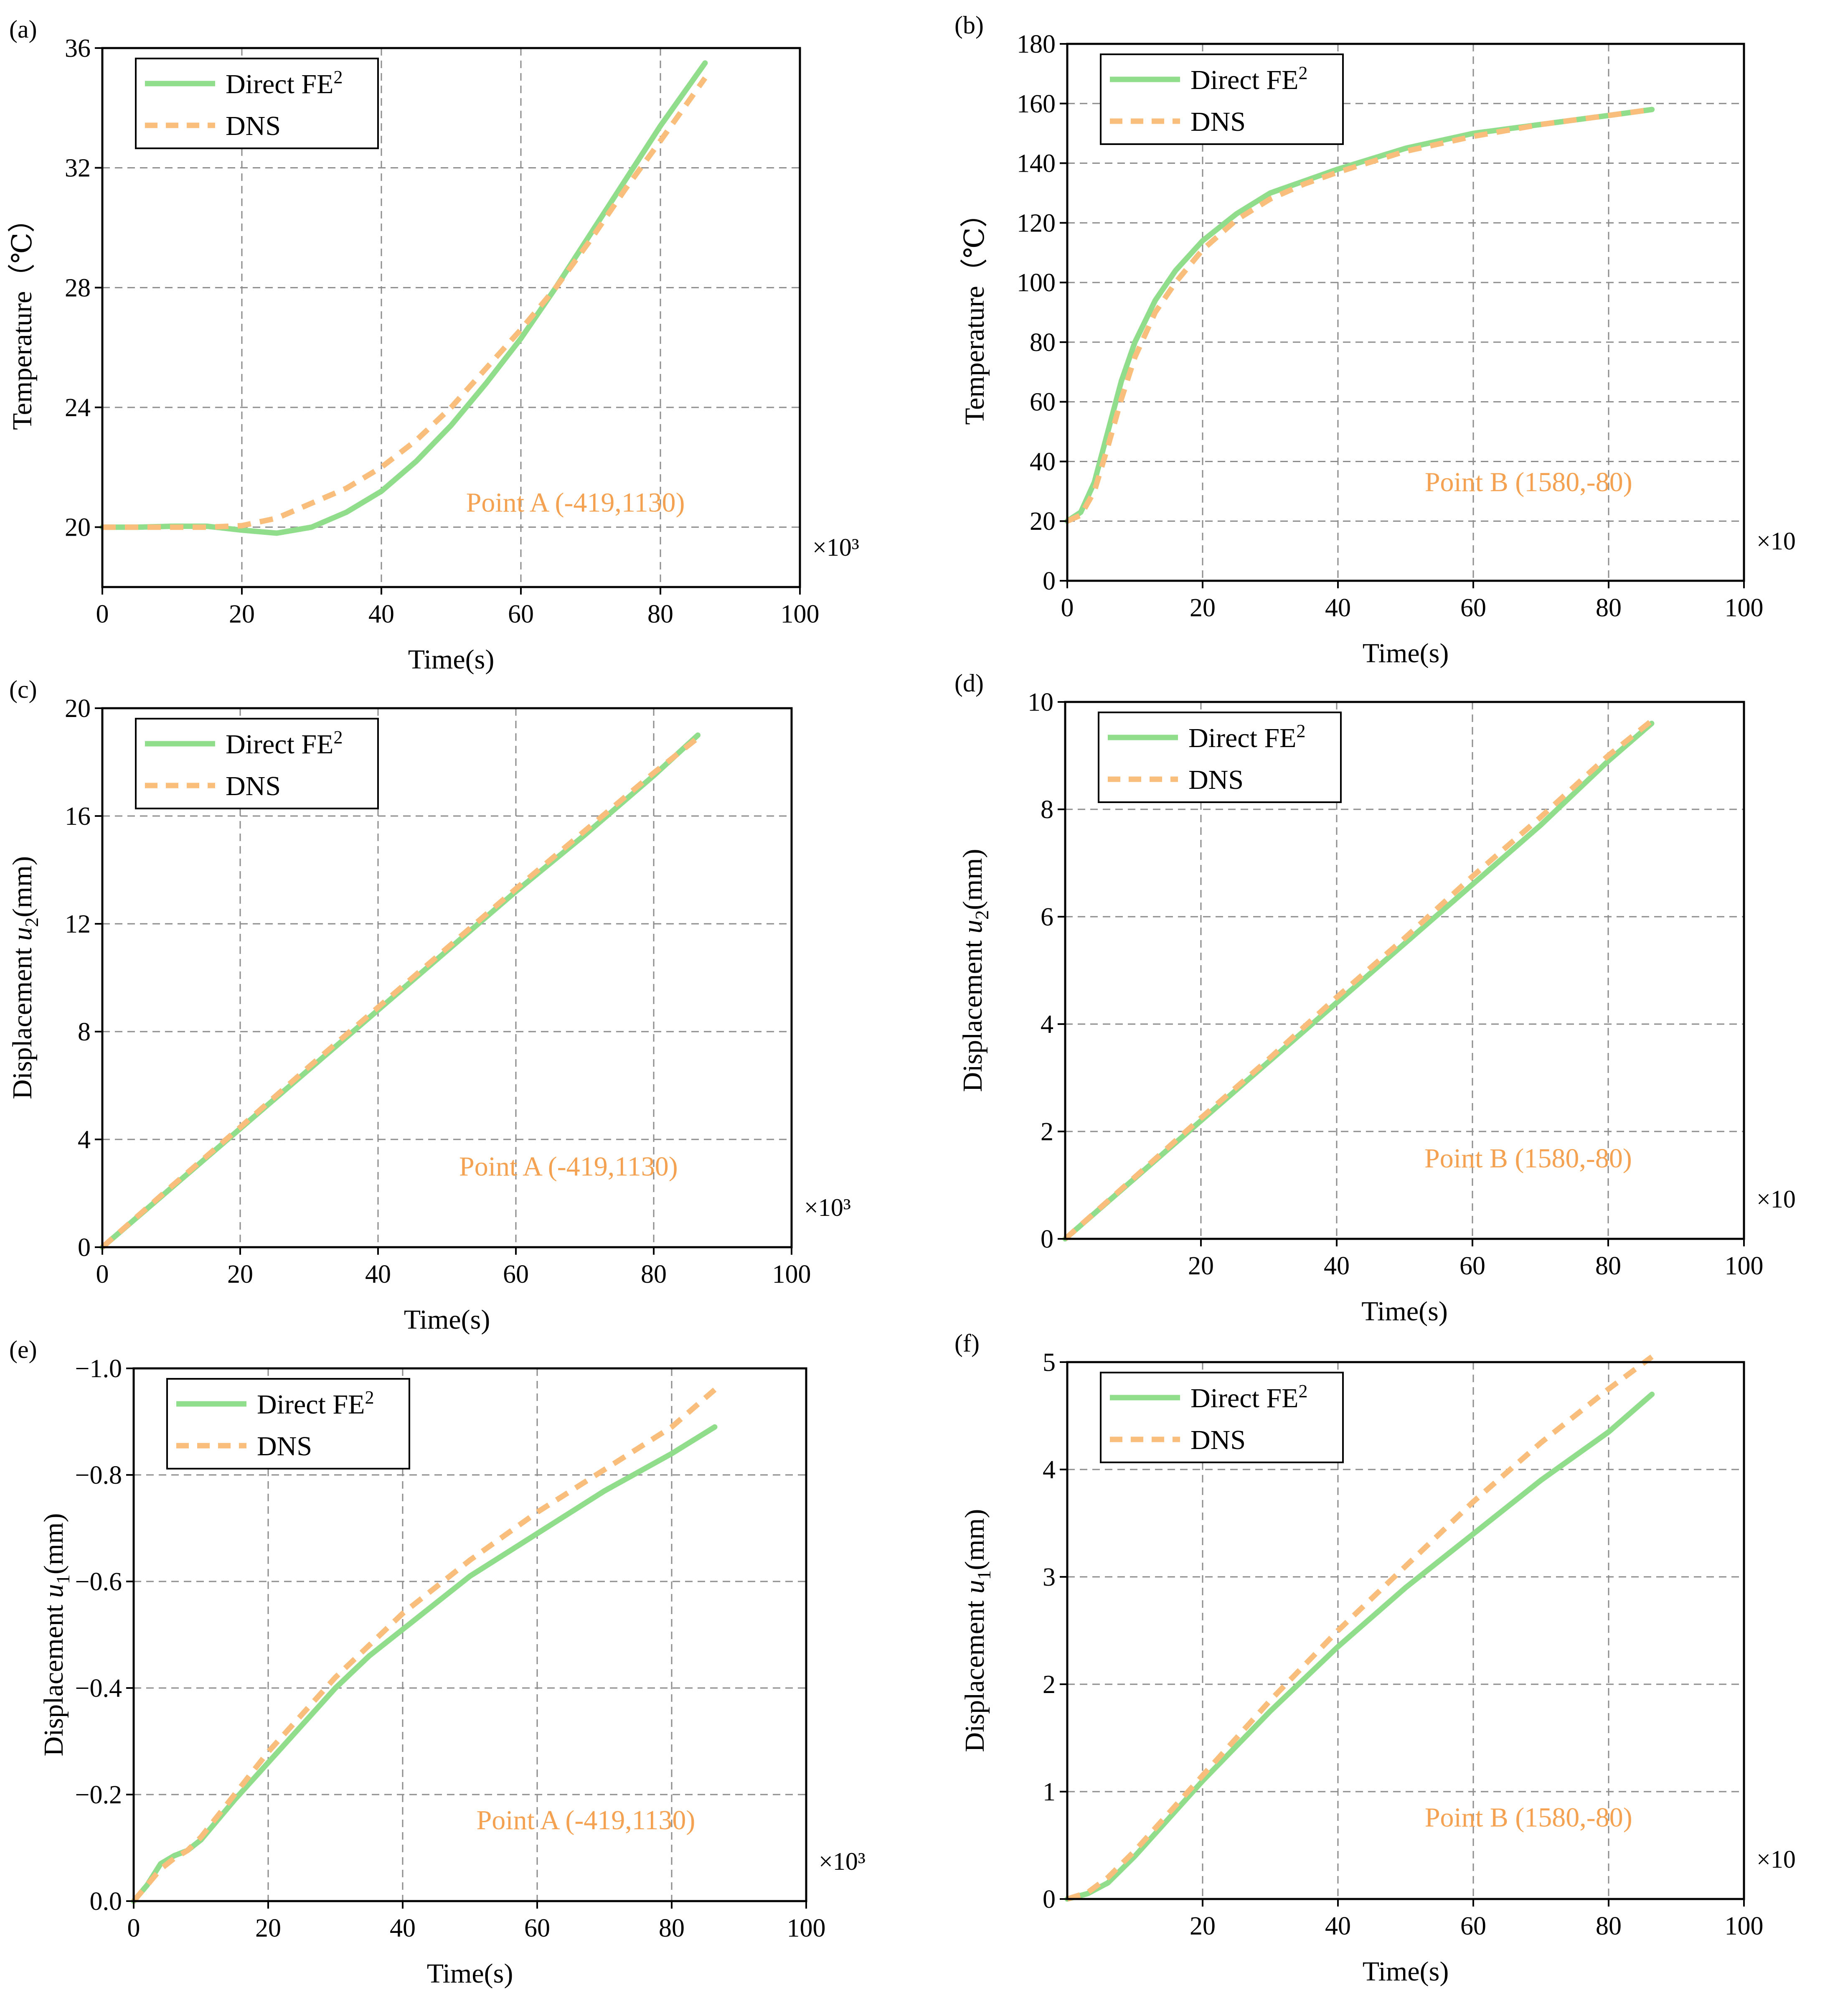 The image size is (1825, 2016). I want to click on chart-3-x-tick-label: 20, so click(240, 1274).